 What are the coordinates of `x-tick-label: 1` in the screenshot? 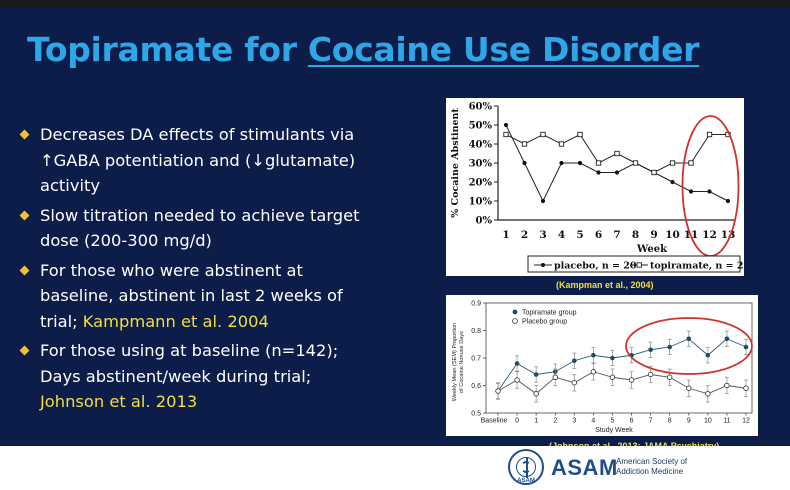 It's located at (505, 235).